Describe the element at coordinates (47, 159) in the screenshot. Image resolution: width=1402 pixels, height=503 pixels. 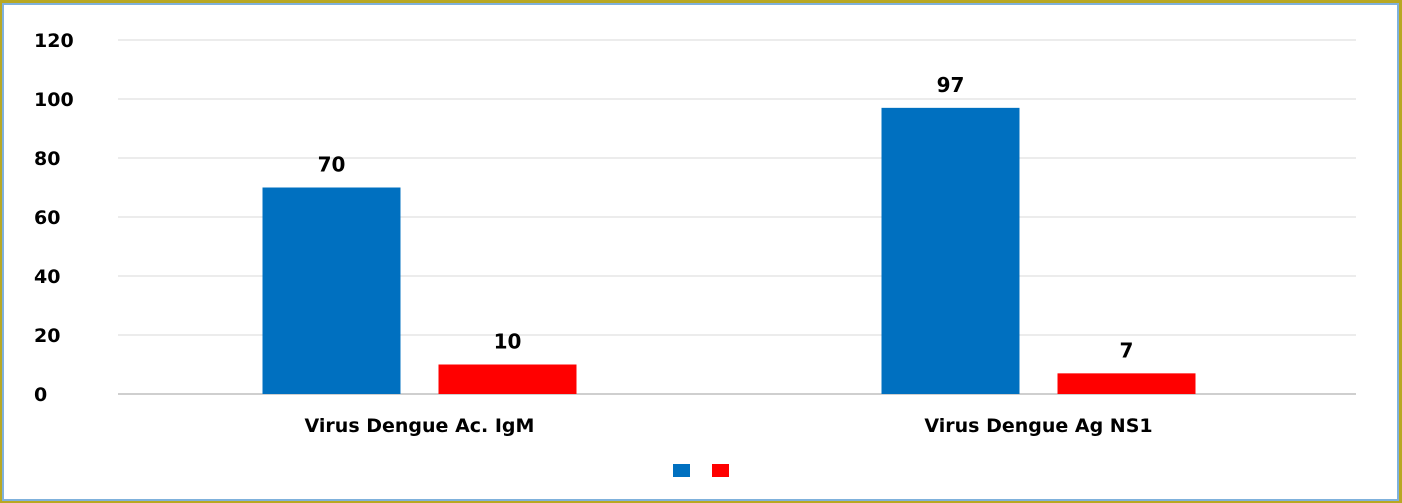
I see `y-tick-label: 80` at that location.